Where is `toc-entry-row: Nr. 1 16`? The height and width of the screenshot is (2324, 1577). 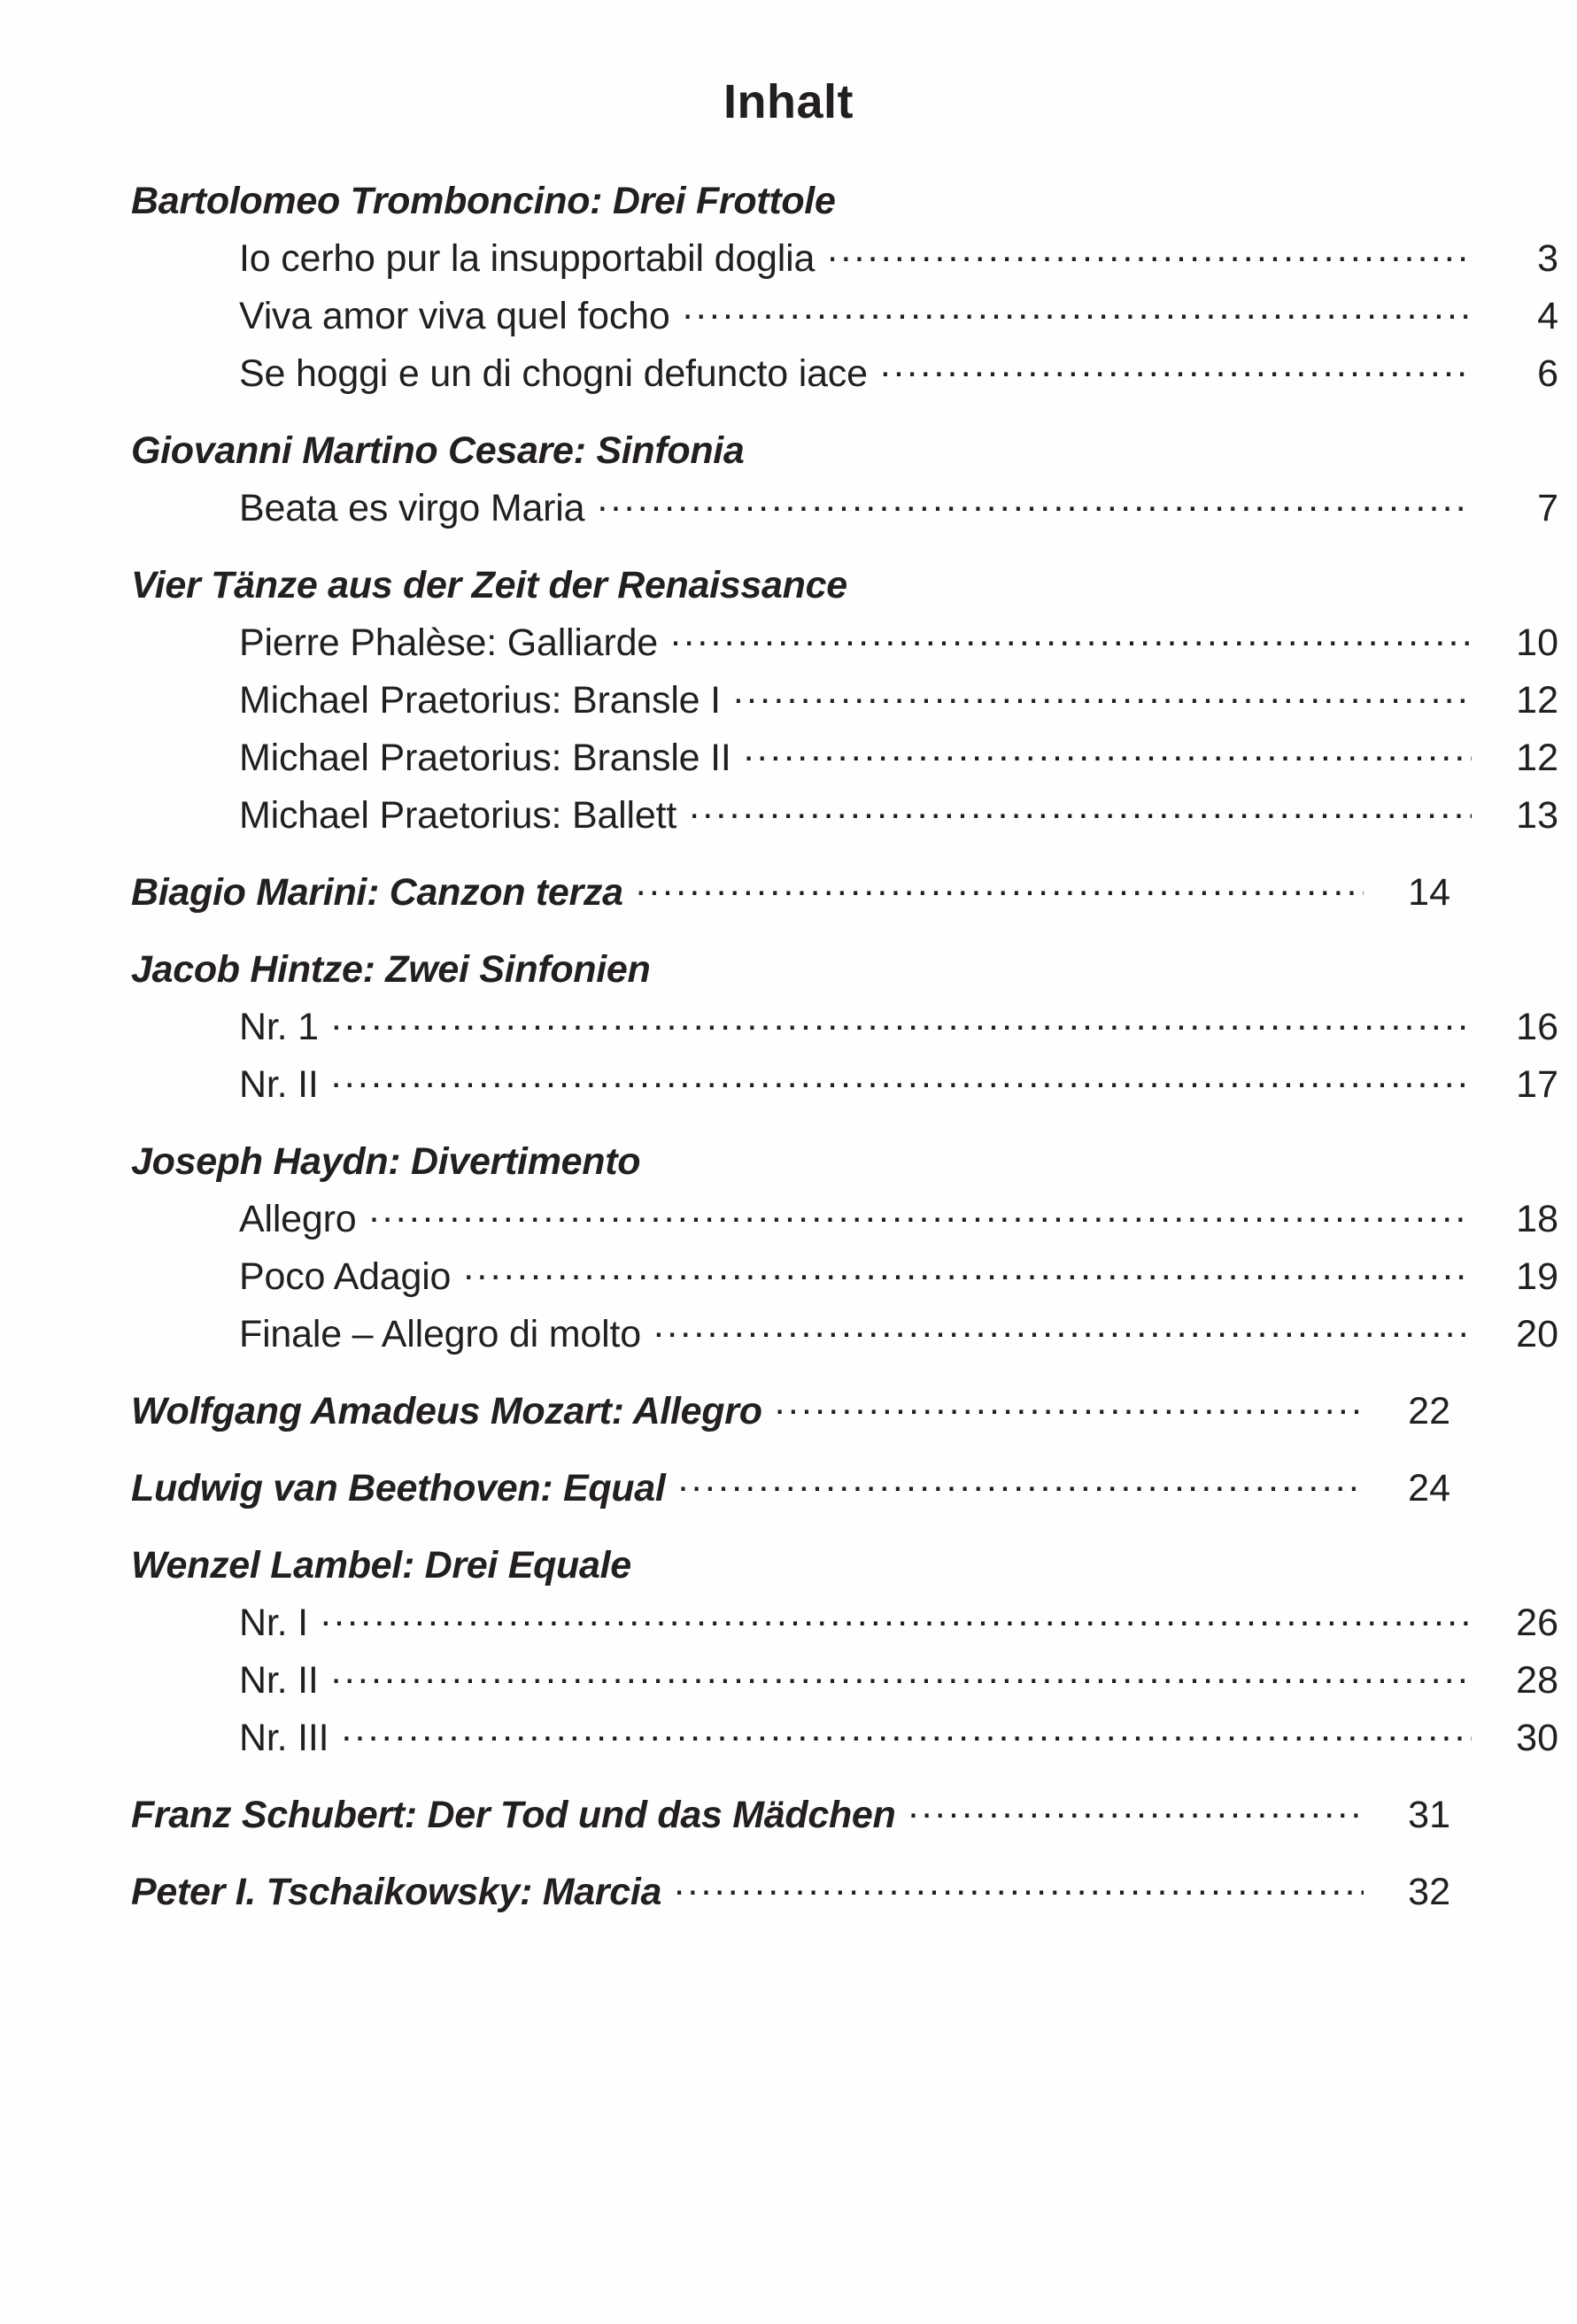 toc-entry-row: Nr. 1 16 is located at coordinates (844, 1027).